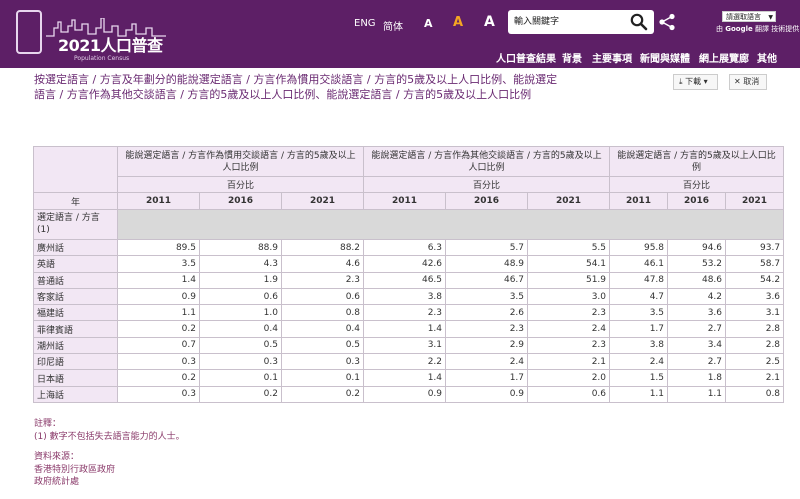 The height and width of the screenshot is (499, 800). Describe the element at coordinates (487, 161) in the screenshot. I see `group-header-other: 能說選定語言 / 方言作為其他交談語言 / 方言的5歲及以上人口比例` at that location.